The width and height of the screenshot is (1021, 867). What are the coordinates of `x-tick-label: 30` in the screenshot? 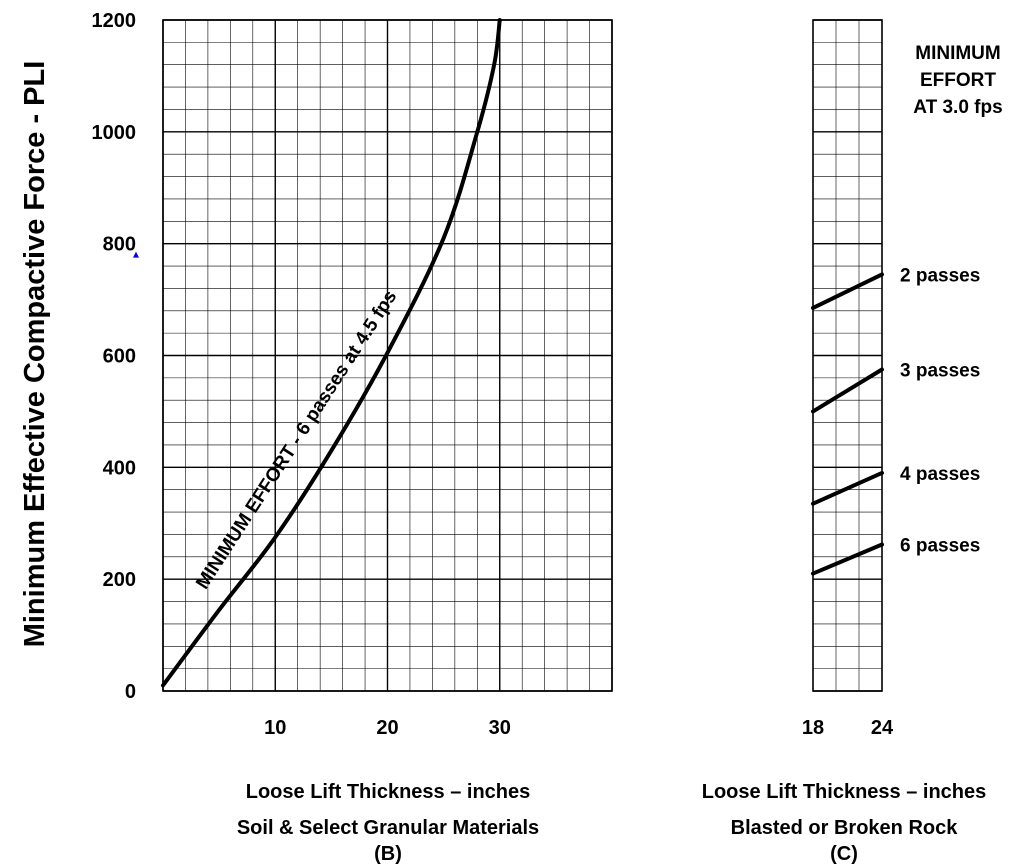 It's located at (500, 728).